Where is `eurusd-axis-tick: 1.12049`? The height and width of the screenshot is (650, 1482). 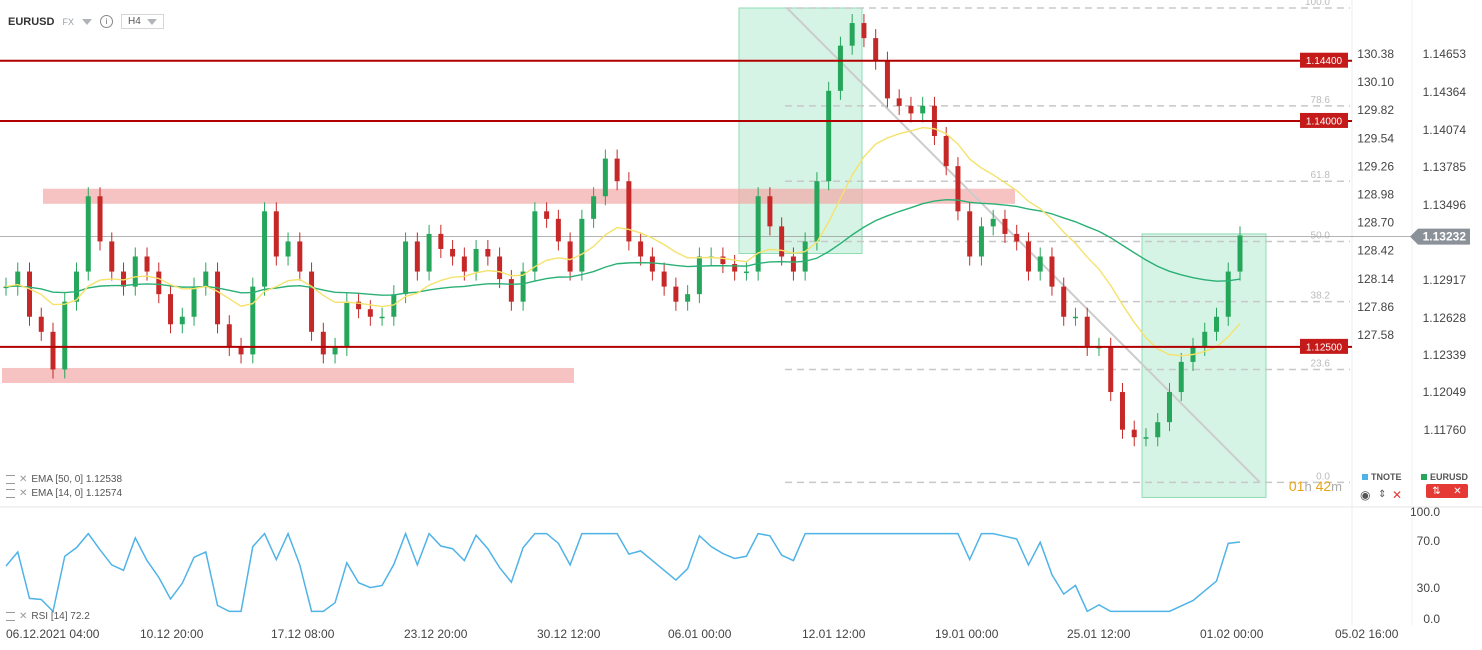
eurusd-axis-tick: 1.12049 is located at coordinates (1445, 392).